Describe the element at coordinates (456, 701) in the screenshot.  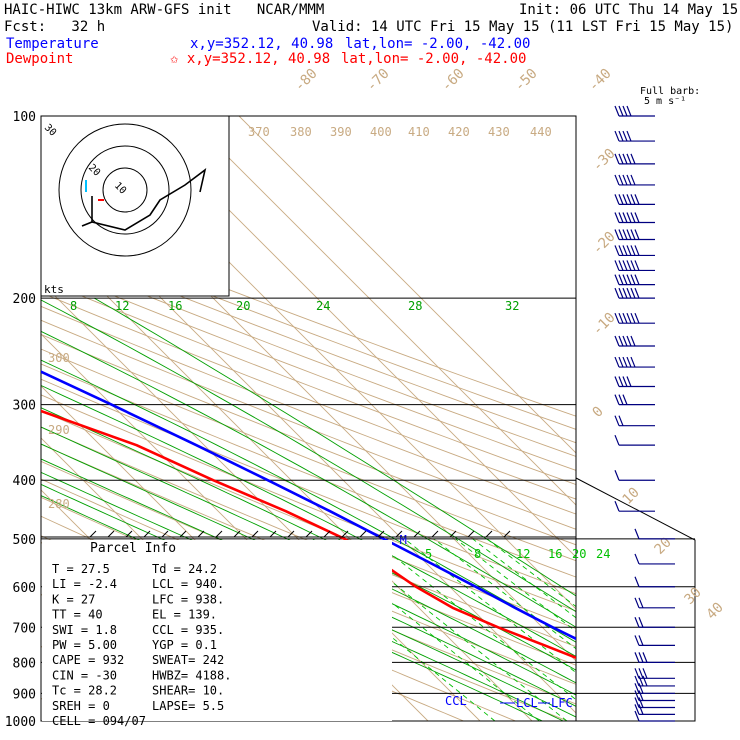
I see `ccl-label: CCL` at that location.